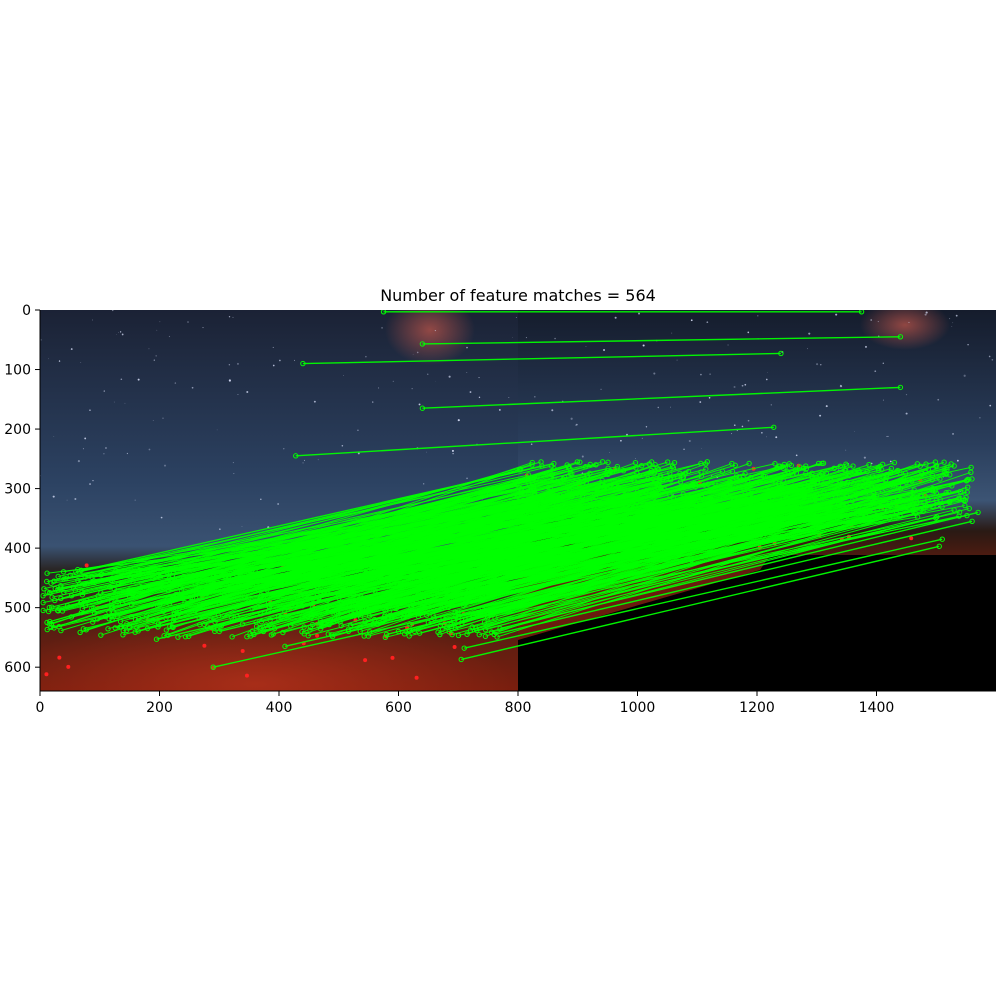 The image size is (1000, 1000). I want to click on y-tick-label: 400, so click(17, 549).